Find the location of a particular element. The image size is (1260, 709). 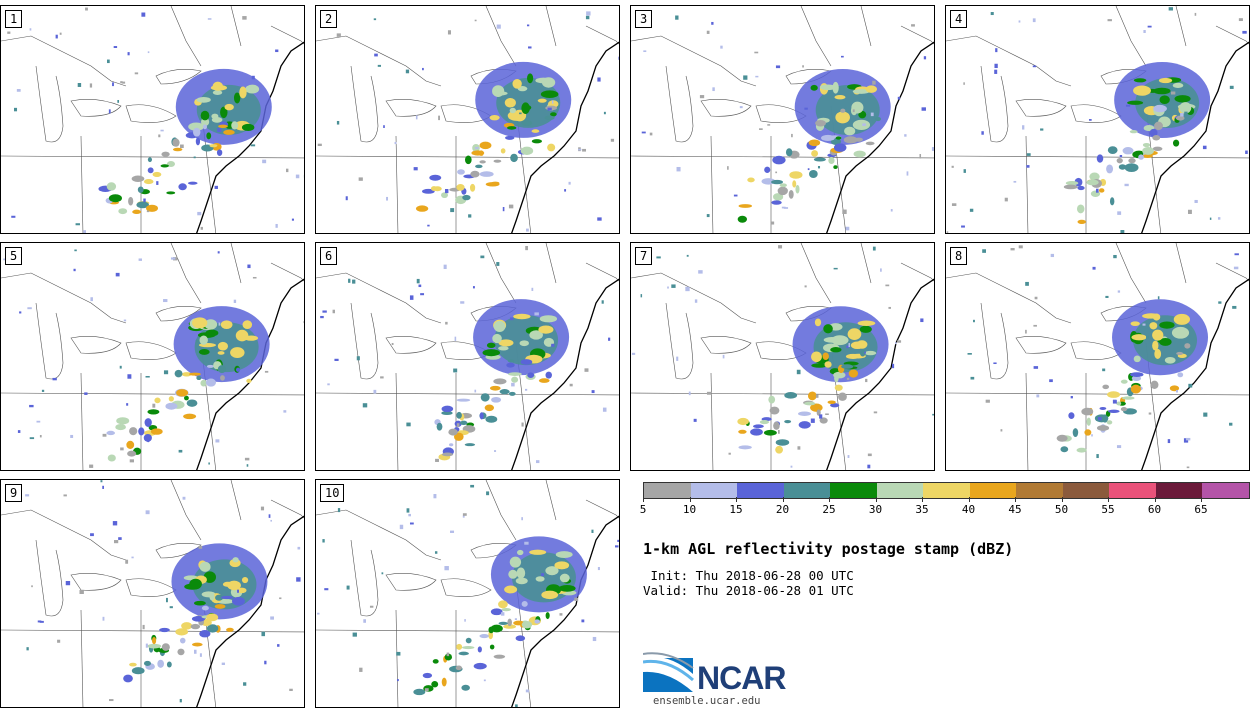

member-panel-5: 5 is located at coordinates (152, 356).